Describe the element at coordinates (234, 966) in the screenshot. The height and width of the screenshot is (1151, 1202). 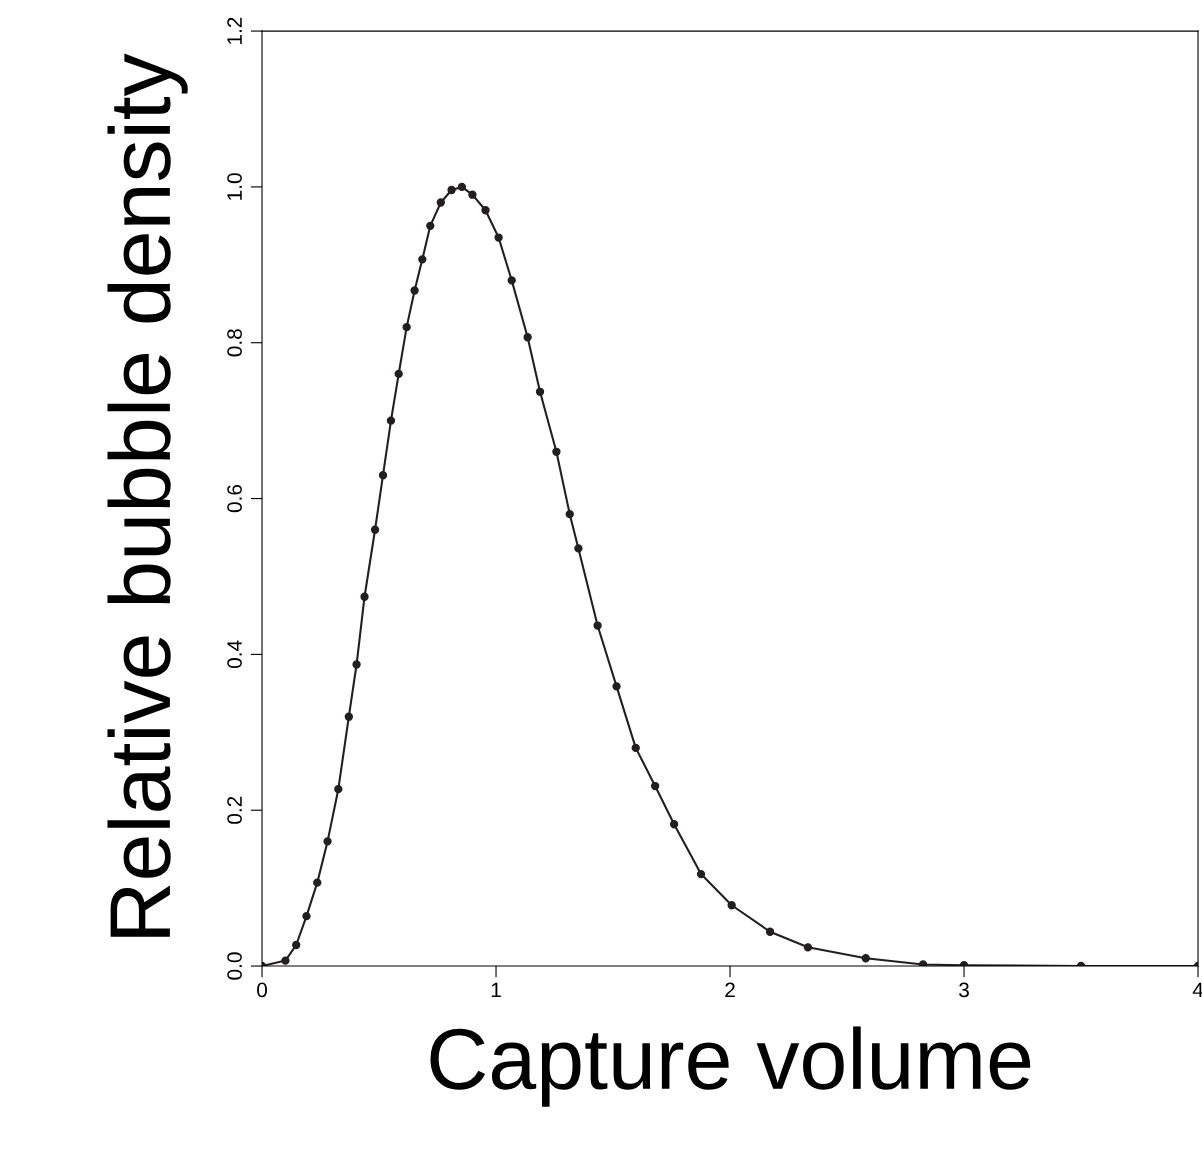
I see `y-tick-label: 0.0` at that location.